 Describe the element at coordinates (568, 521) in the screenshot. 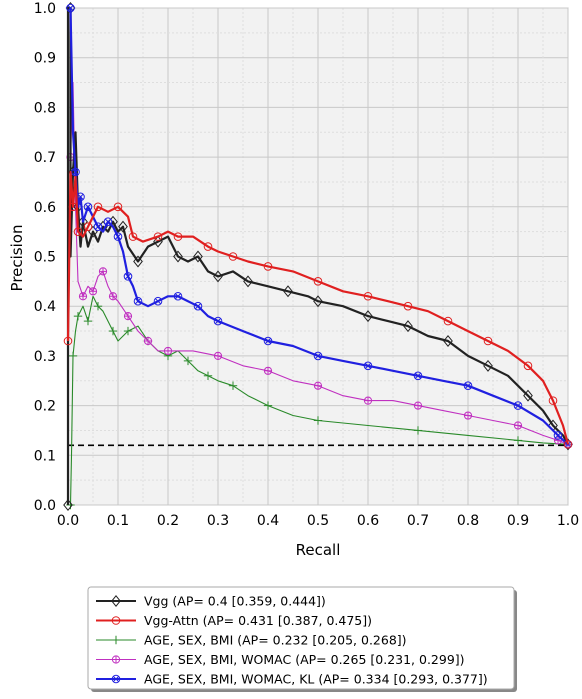

I see `x-tick-label: 1.0` at that location.